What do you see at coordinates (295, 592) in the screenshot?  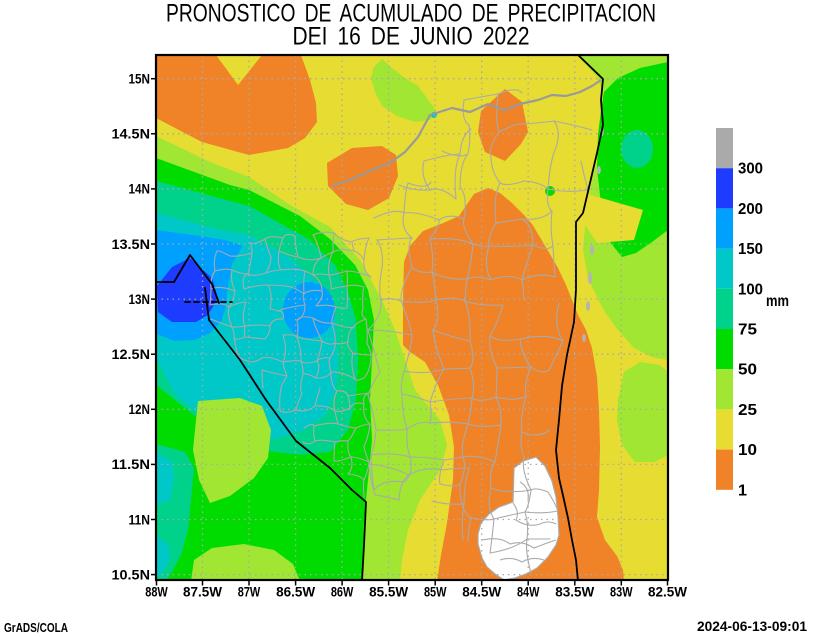 I see `svg-text: 86.5W` at bounding box center [295, 592].